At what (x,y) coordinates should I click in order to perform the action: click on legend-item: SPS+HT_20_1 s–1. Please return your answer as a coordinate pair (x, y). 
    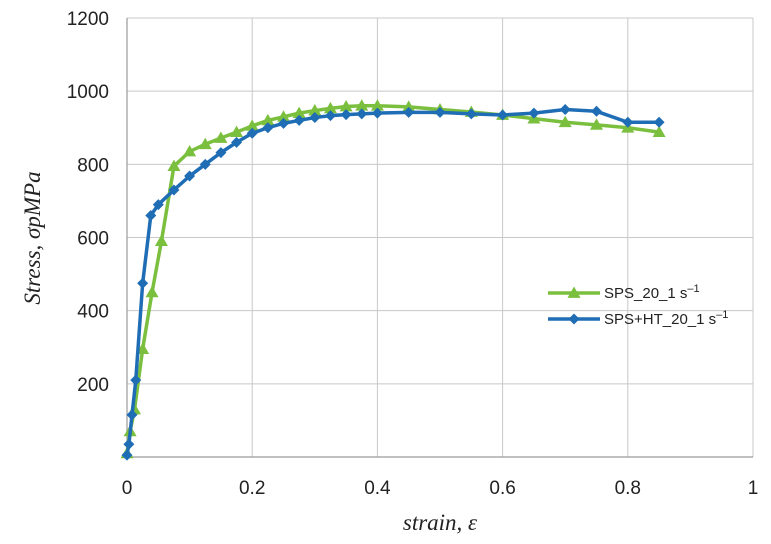
    Looking at the image, I should click on (638, 318).